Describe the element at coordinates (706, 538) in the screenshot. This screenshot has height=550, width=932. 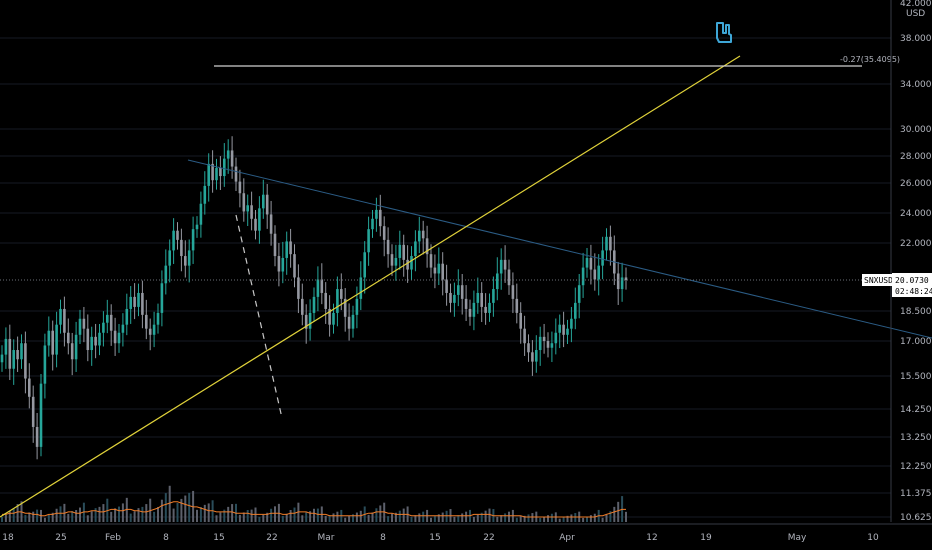
I see `time-tick-label: 19` at that location.